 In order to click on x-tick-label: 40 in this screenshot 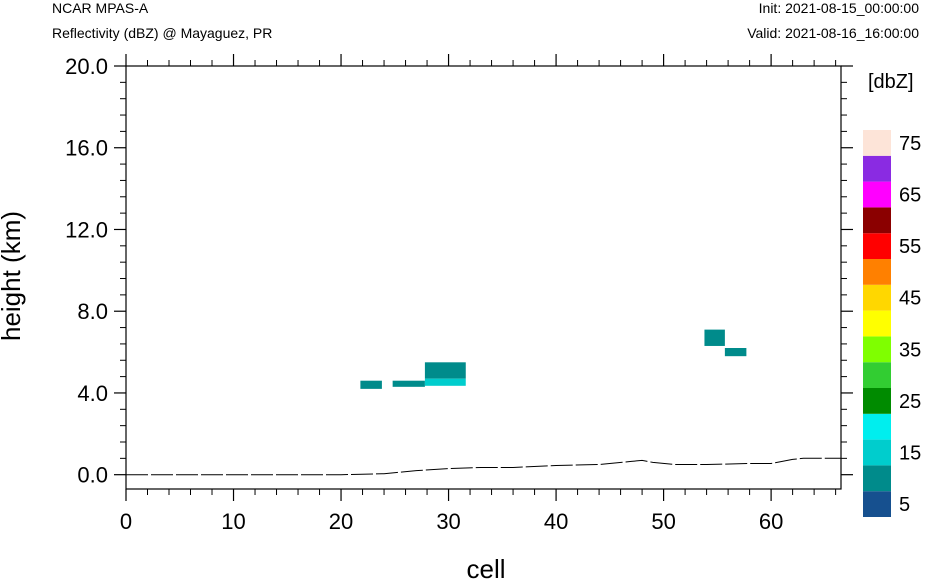, I will do `click(556, 521)`.